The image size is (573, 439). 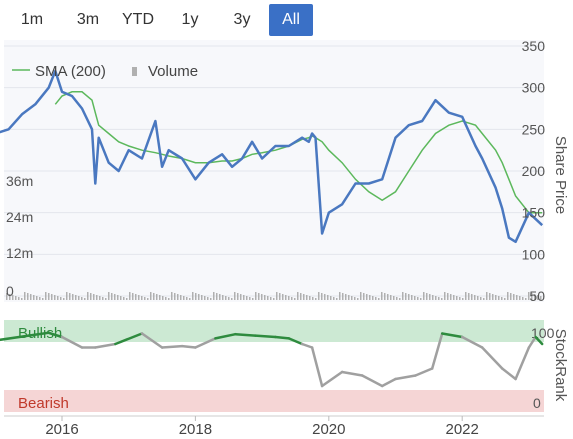 I want to click on volume-legend-label: Volume, so click(x=173, y=71).